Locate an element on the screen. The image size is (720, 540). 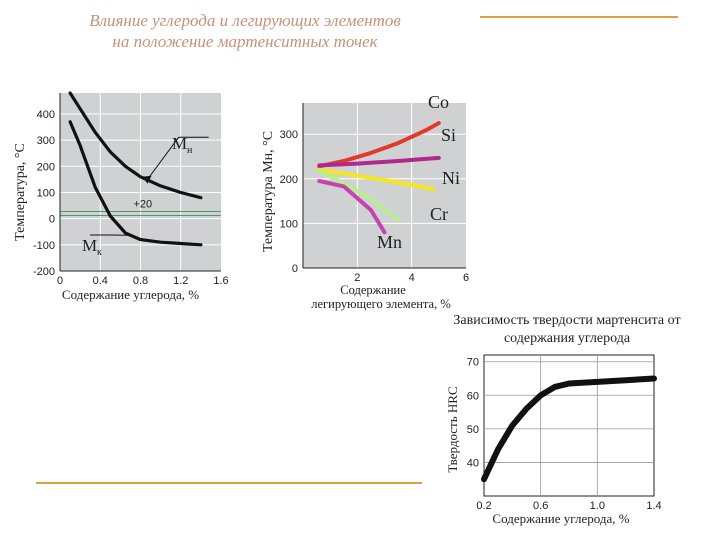
chart1-series-label-mn: M is located at coordinates (179, 143).